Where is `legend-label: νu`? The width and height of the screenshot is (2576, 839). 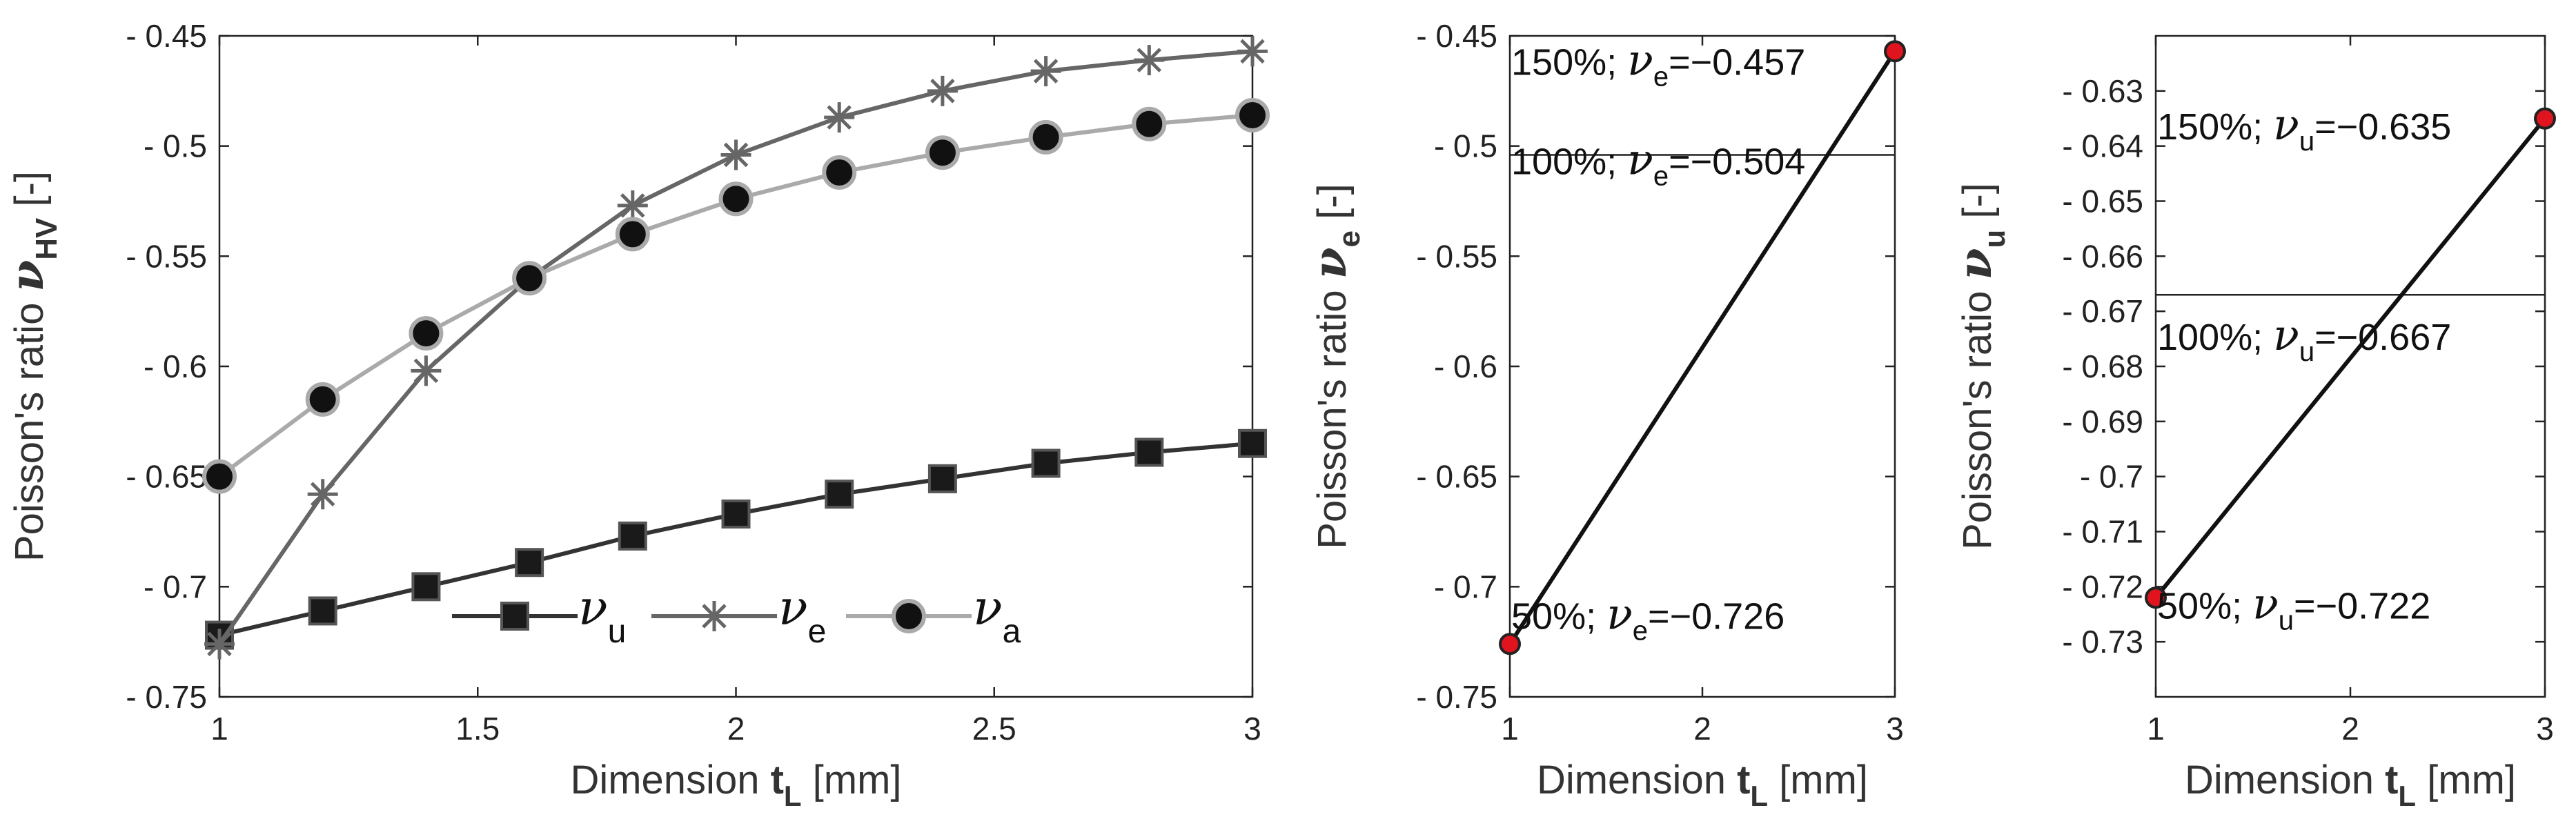
legend-label: νu is located at coordinates (602, 615).